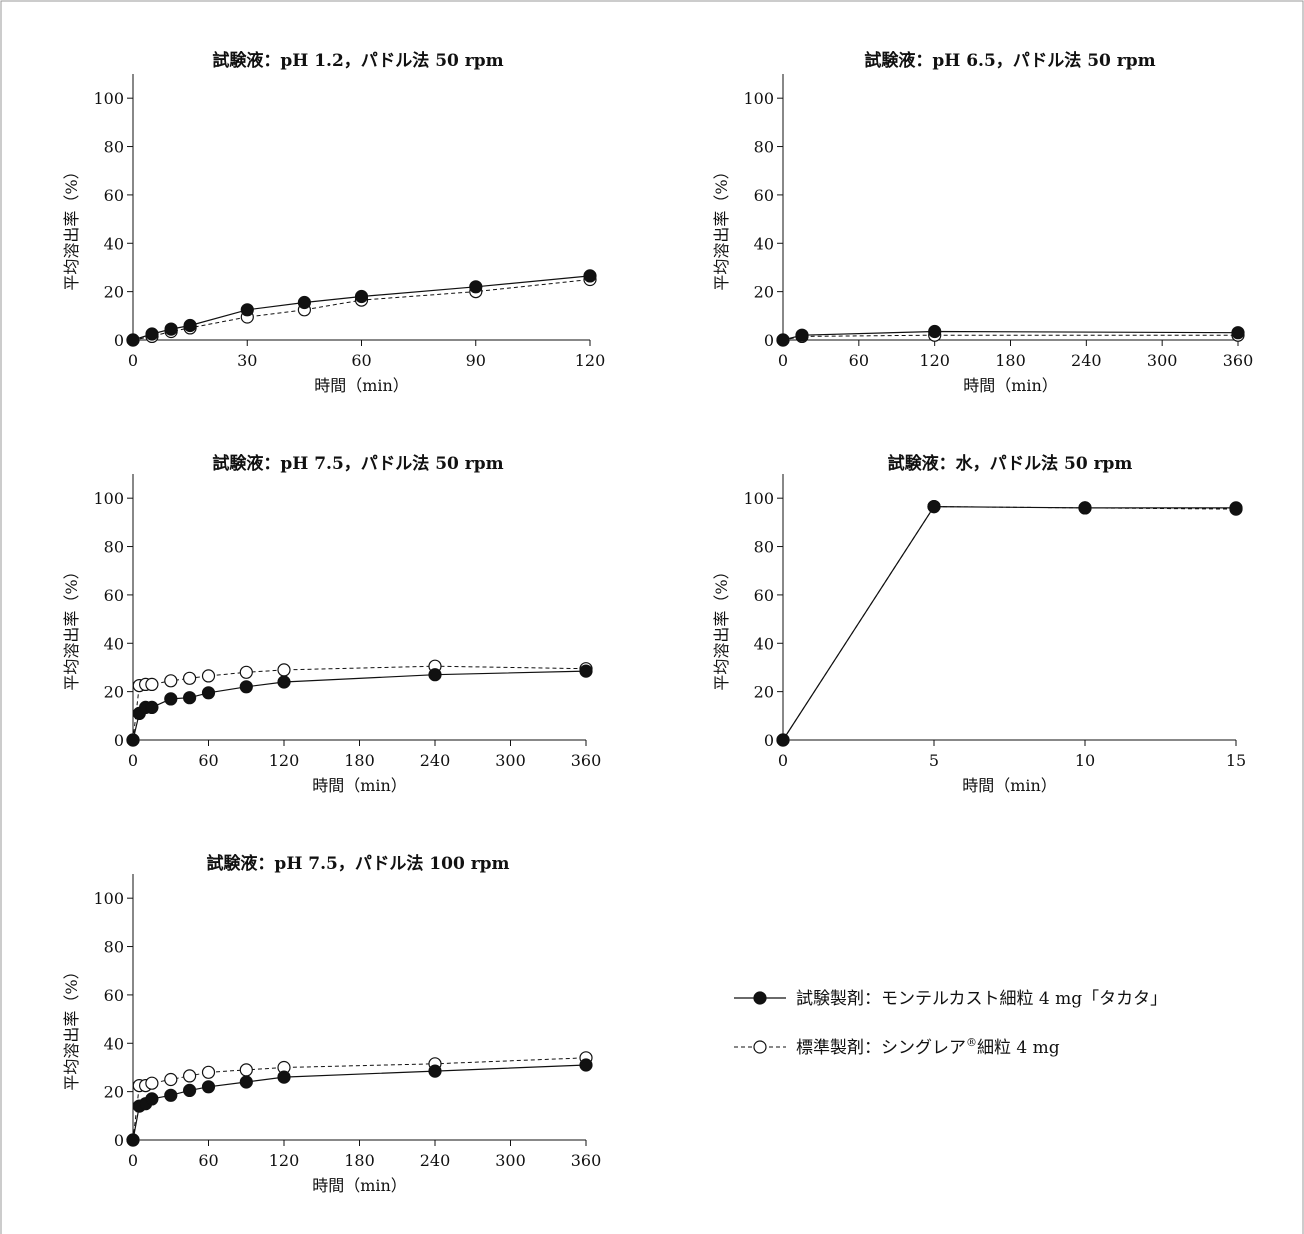 The width and height of the screenshot is (1304, 1234). I want to click on legend-test-marker, so click(760, 998).